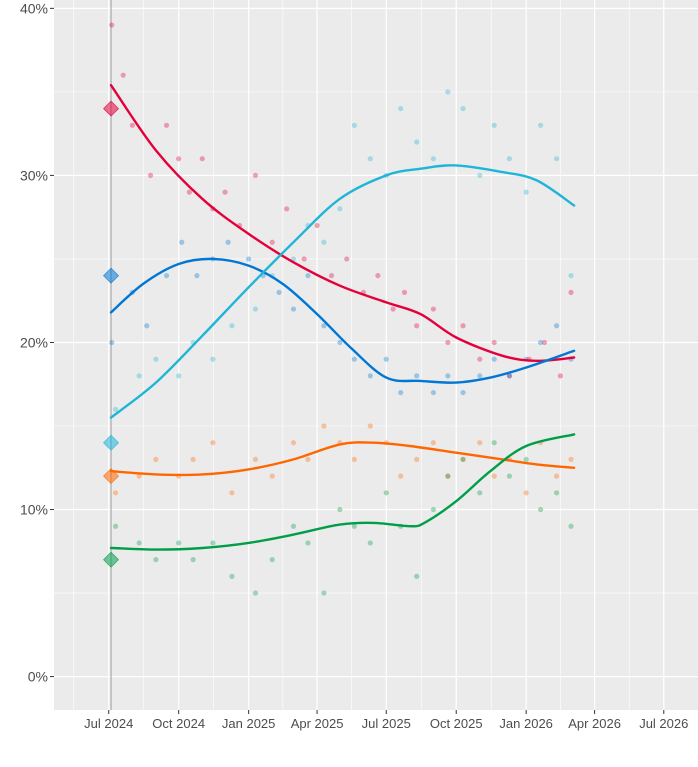  I want to click on y-tick-label: 10%, so click(34, 510).